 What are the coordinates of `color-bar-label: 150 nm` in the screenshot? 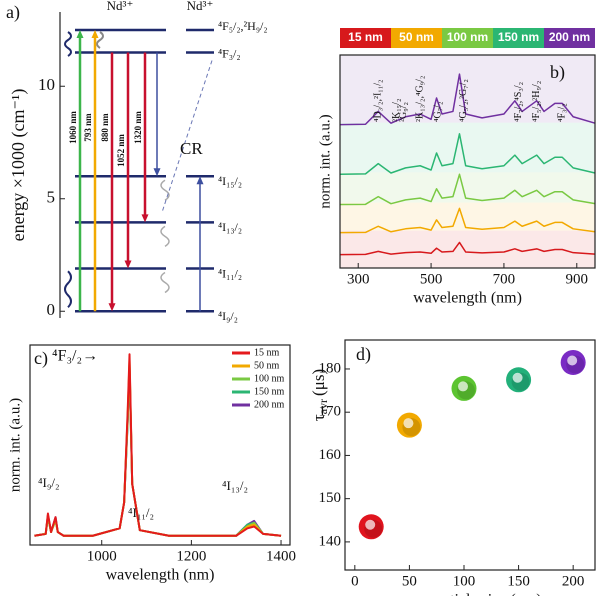 It's located at (518, 37).